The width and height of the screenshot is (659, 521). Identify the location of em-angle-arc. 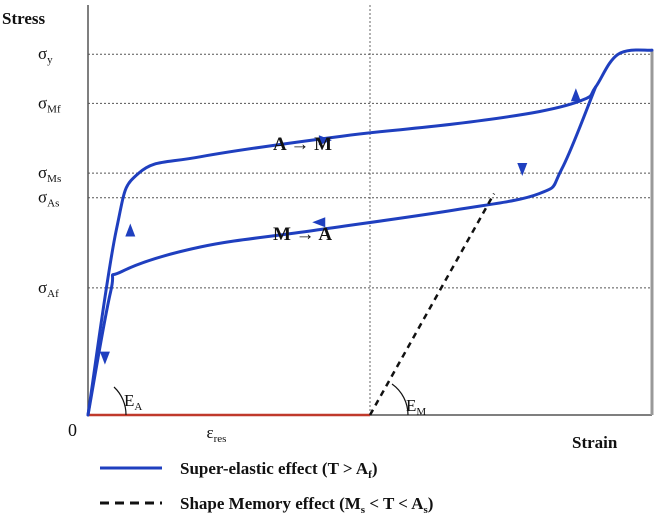
(400, 399).